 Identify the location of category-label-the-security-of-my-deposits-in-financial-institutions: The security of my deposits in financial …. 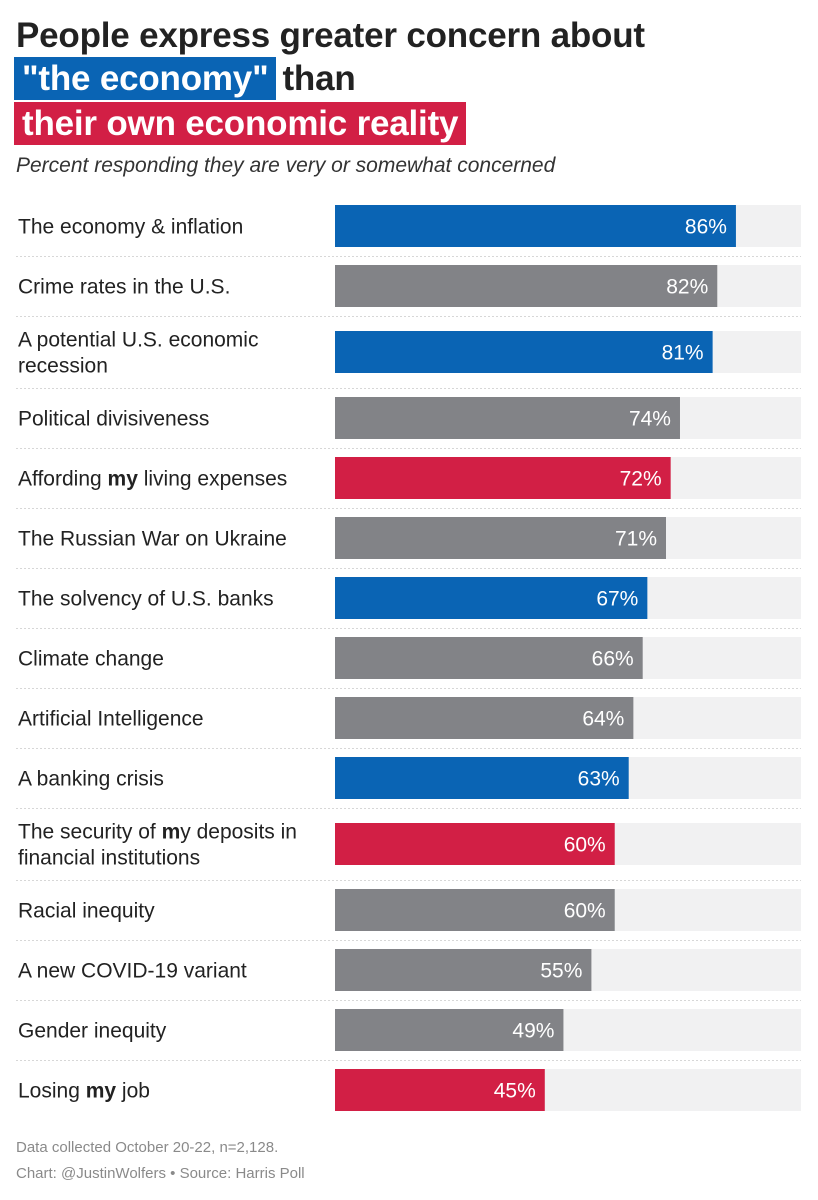
(157, 845).